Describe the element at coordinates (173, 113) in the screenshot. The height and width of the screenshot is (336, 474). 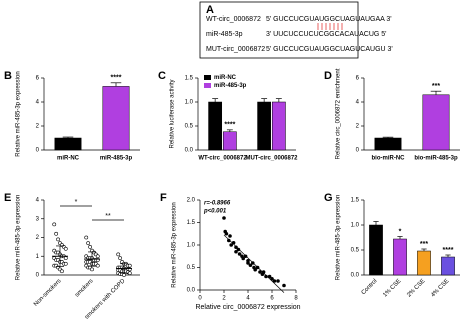
I see `y-axis-label: Relative luciferase activity` at that location.